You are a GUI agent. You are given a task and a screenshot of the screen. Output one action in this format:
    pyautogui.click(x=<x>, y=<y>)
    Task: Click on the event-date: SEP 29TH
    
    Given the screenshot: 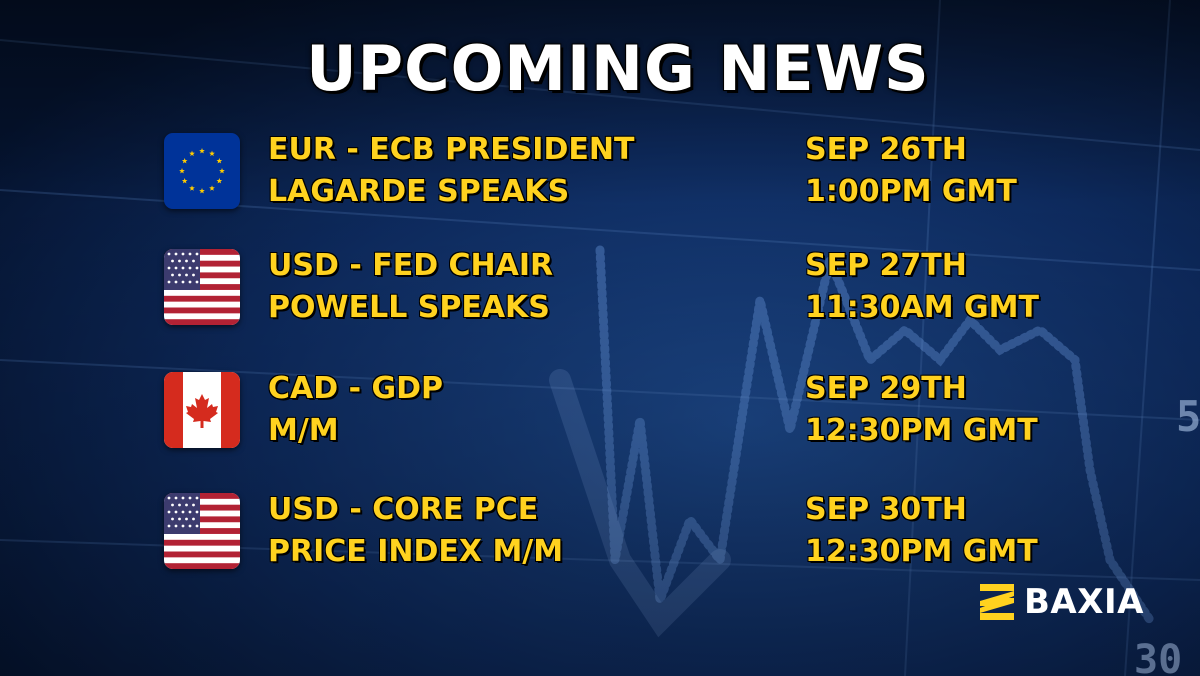 What is the action you would take?
    pyautogui.click(x=886, y=388)
    